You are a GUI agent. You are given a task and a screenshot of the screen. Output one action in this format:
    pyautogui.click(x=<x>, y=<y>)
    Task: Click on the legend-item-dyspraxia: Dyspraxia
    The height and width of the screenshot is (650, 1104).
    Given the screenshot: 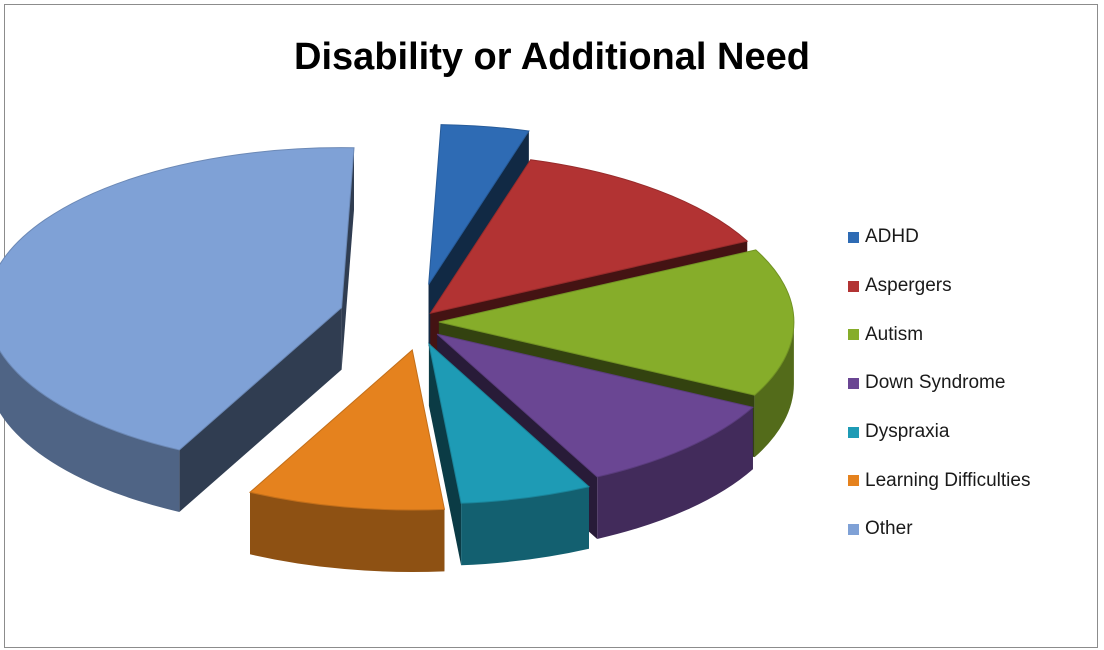 What is the action you would take?
    pyautogui.click(x=939, y=432)
    